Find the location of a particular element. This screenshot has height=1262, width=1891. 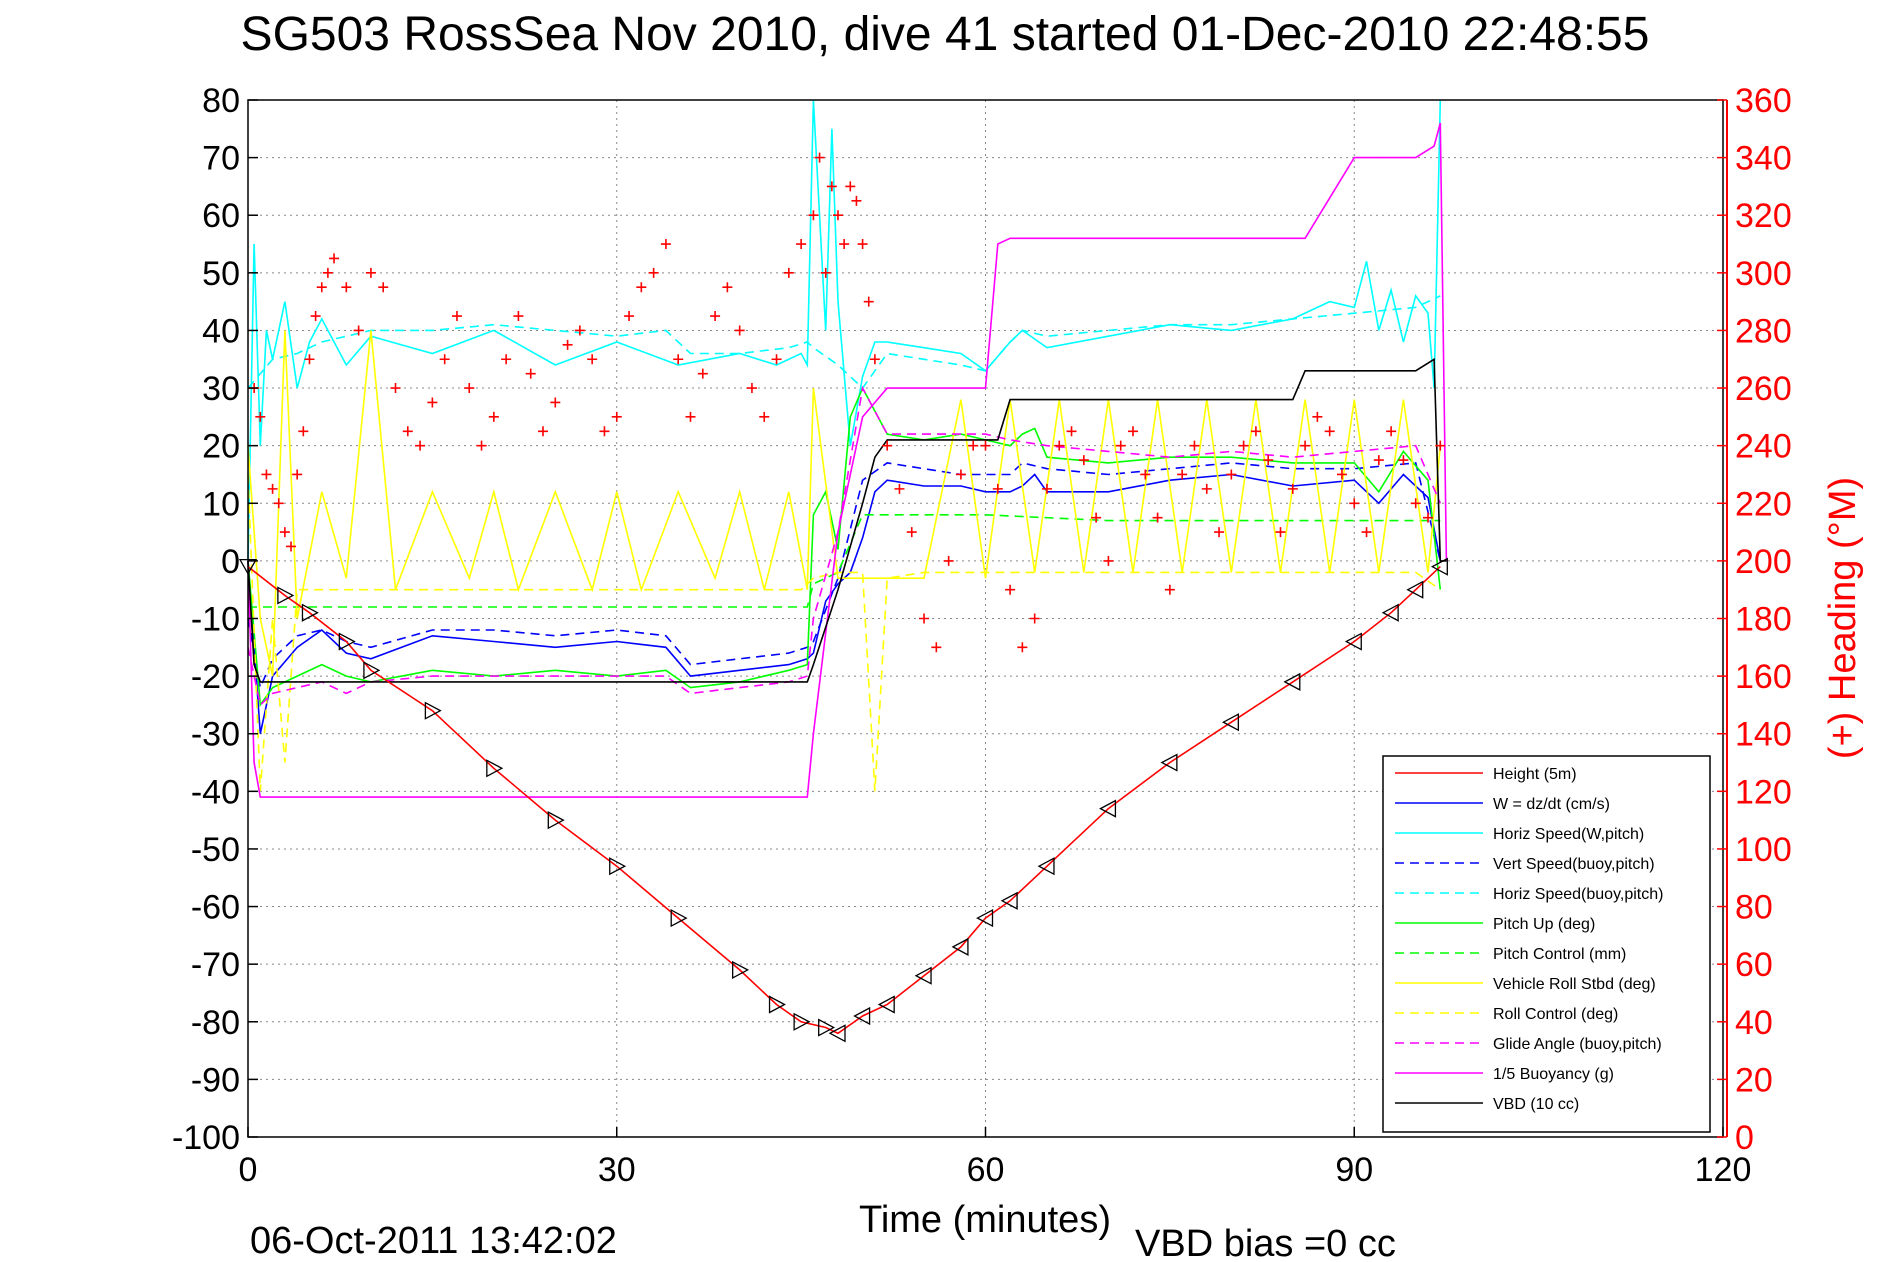

y-right-tick-label: 240 is located at coordinates (1763, 447).